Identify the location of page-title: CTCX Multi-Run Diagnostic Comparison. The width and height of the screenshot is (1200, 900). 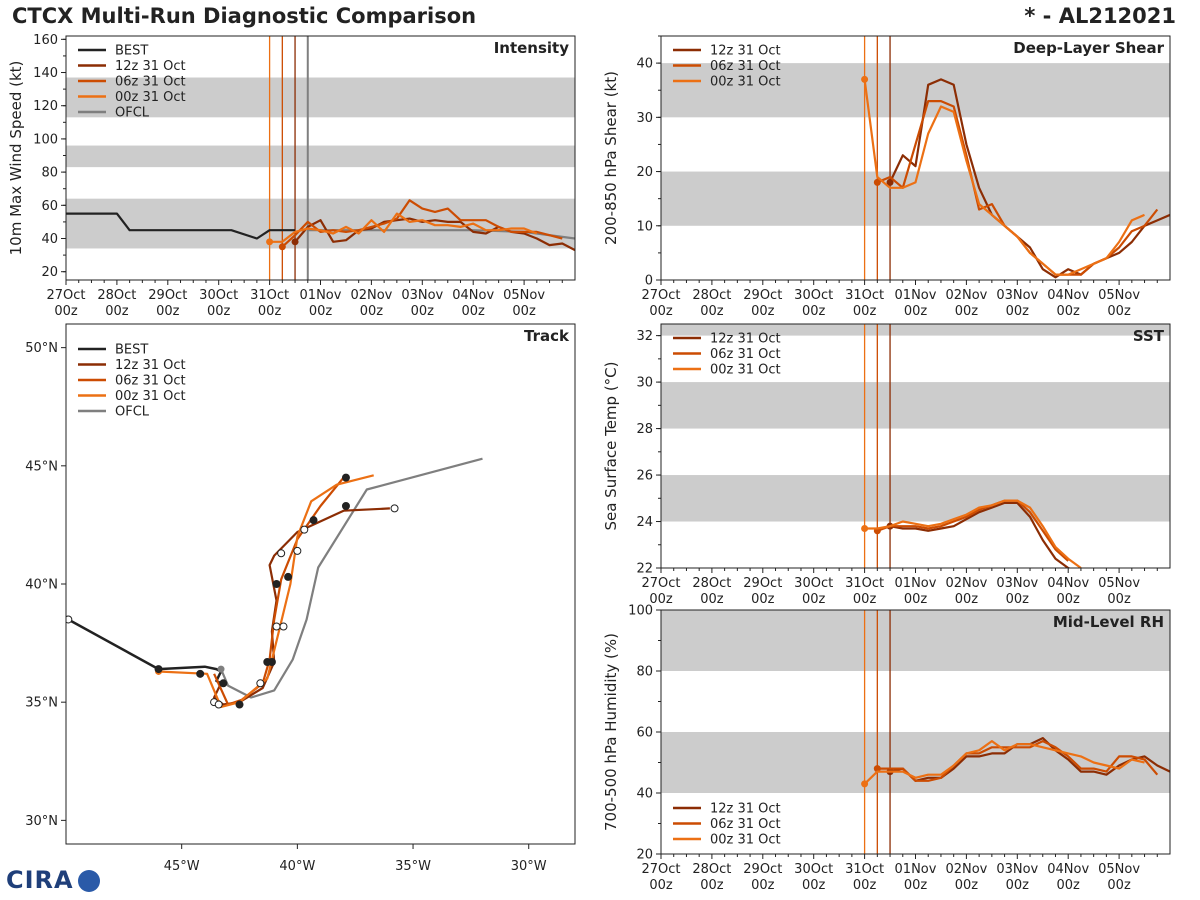
(244, 16).